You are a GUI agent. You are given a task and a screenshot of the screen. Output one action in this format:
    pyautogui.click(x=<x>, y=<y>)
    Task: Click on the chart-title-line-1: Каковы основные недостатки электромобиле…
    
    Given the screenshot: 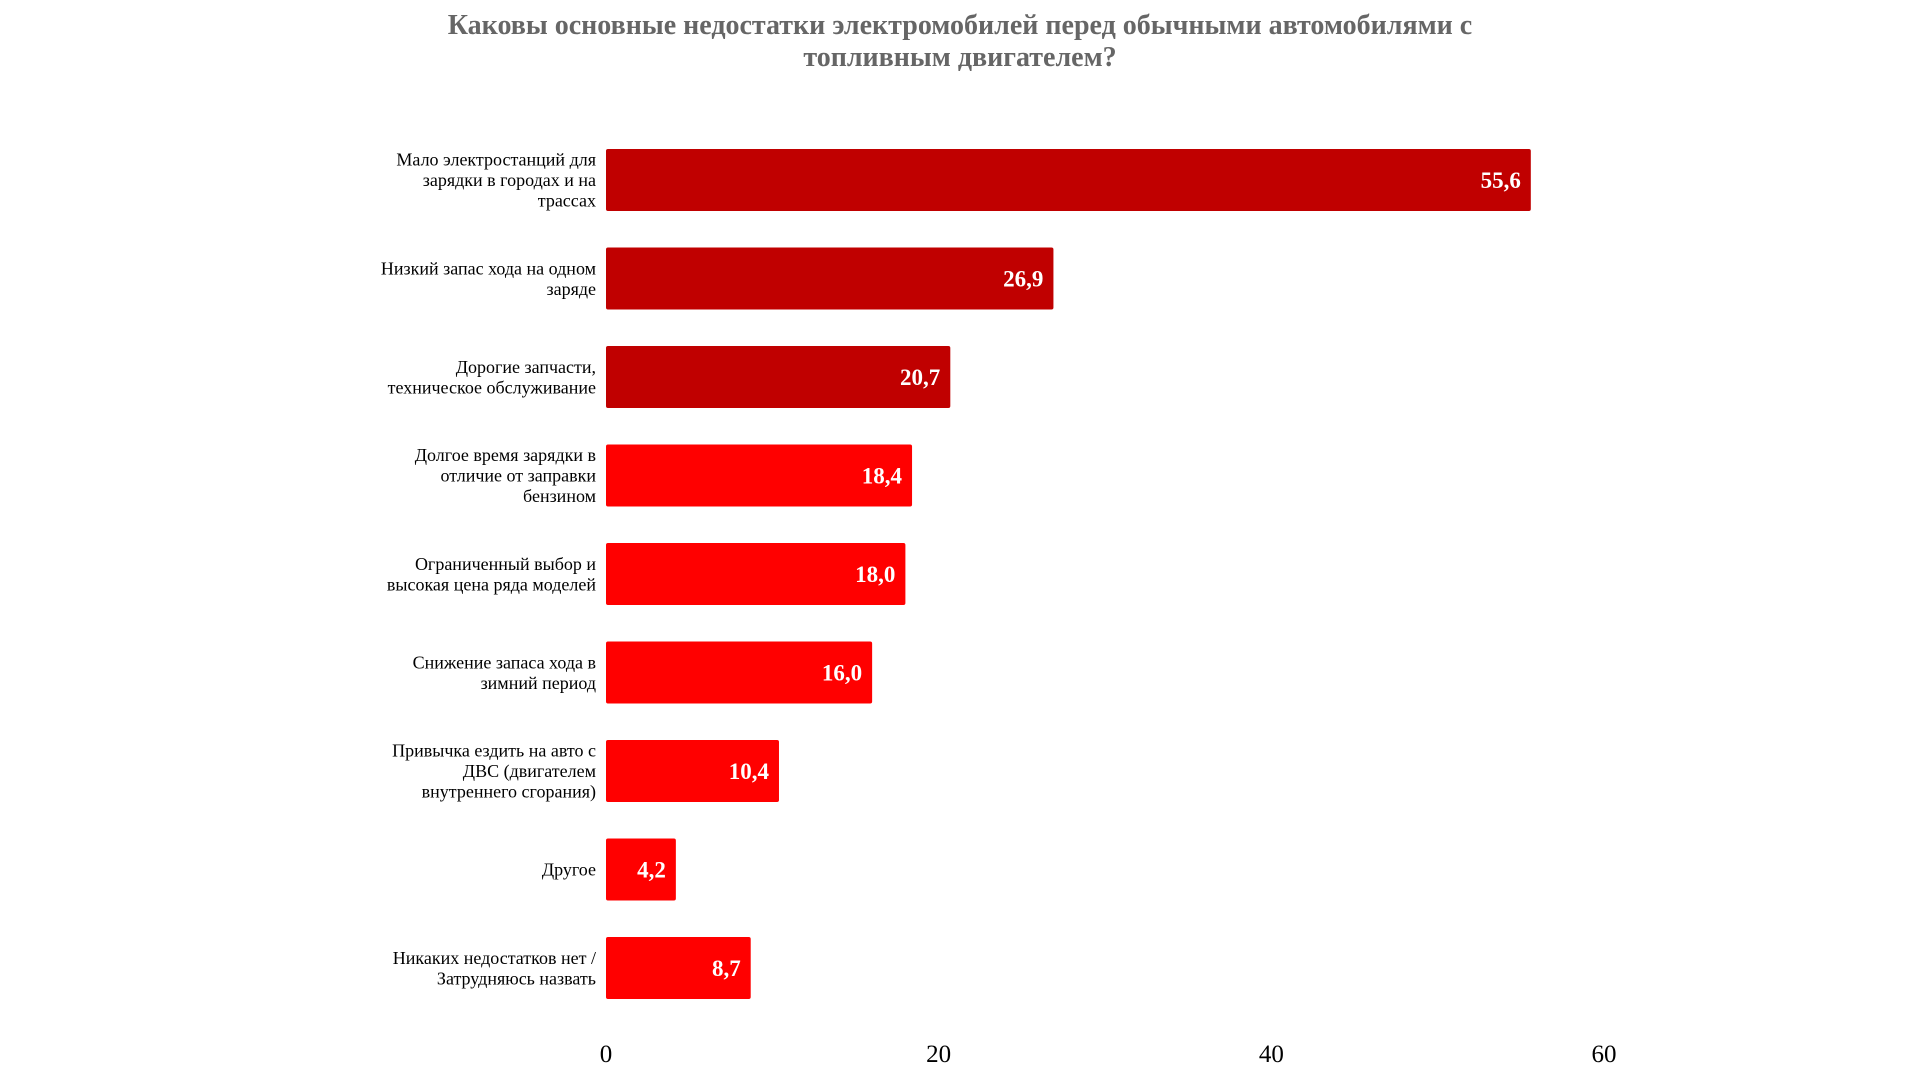 What is the action you would take?
    pyautogui.click(x=960, y=25)
    